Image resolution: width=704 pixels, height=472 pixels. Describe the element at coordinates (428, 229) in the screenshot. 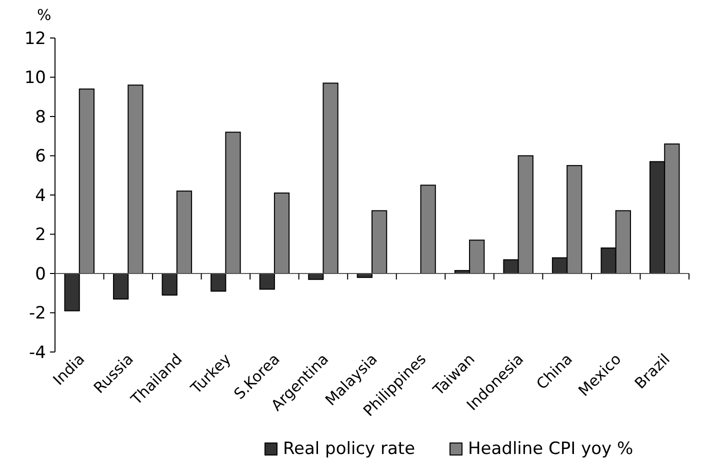

I see `bar` at that location.